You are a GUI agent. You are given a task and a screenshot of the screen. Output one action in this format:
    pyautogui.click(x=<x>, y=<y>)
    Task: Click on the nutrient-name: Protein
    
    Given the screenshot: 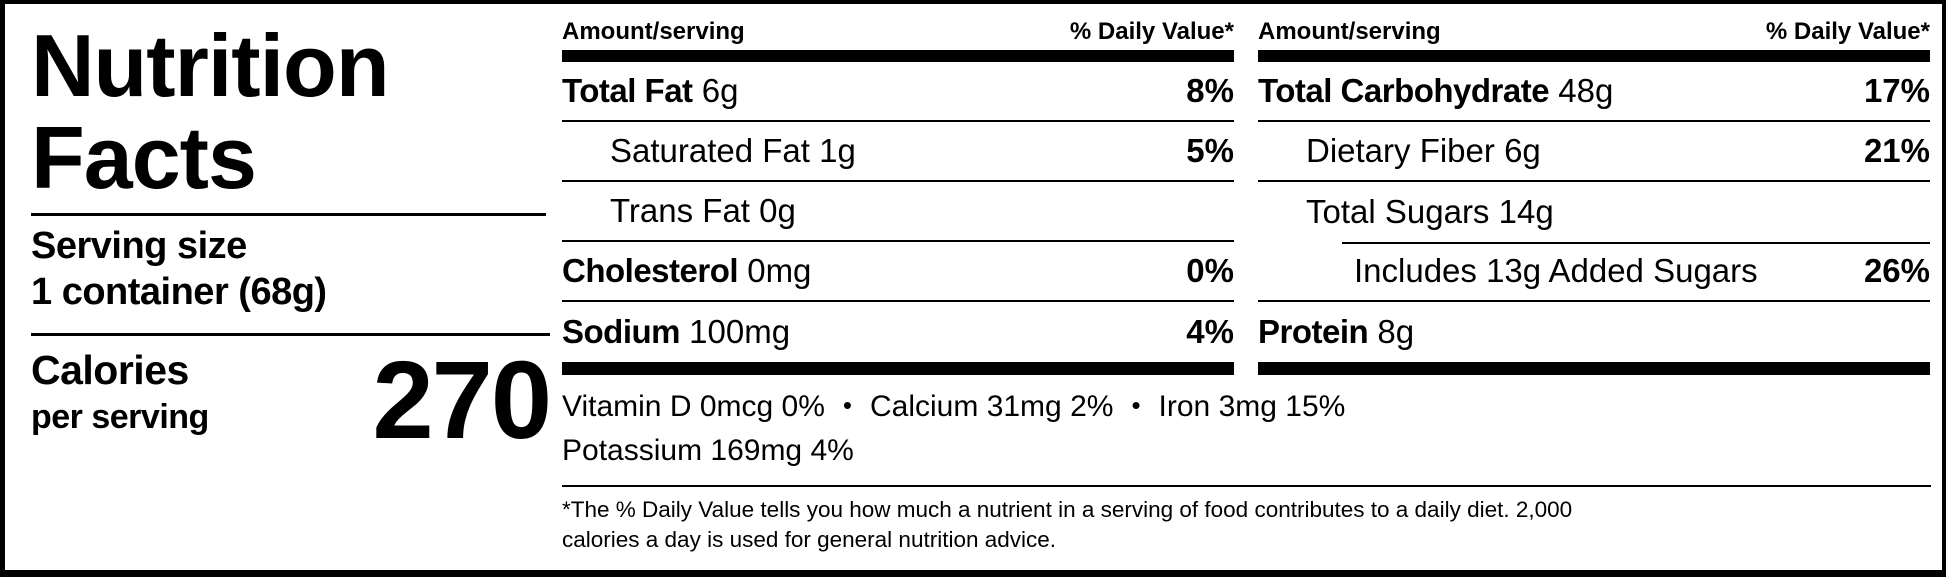 What is the action you would take?
    pyautogui.click(x=1313, y=331)
    